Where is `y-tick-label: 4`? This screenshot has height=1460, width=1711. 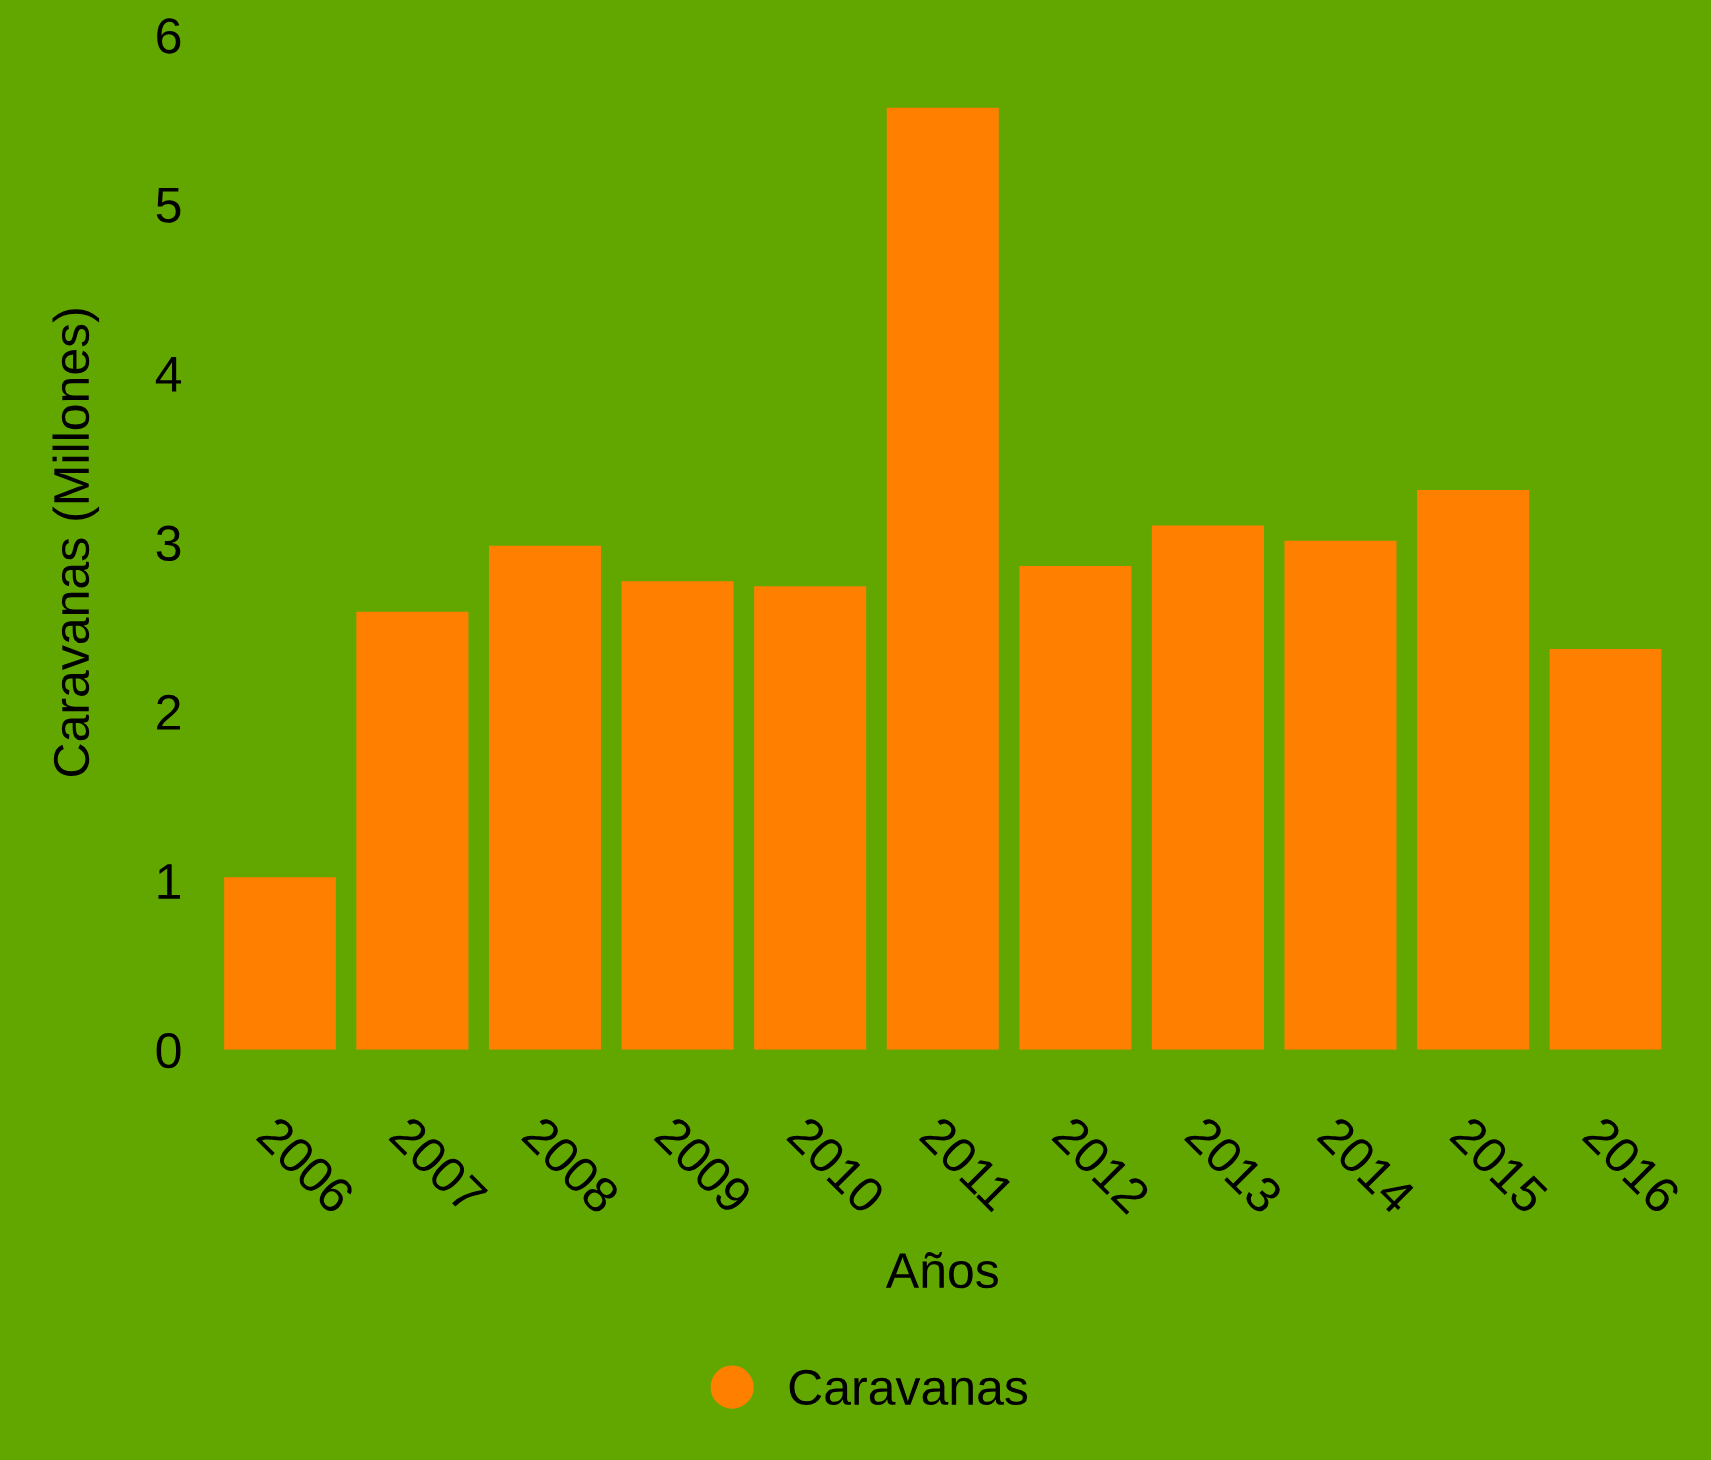
y-tick-label: 4 is located at coordinates (168, 374).